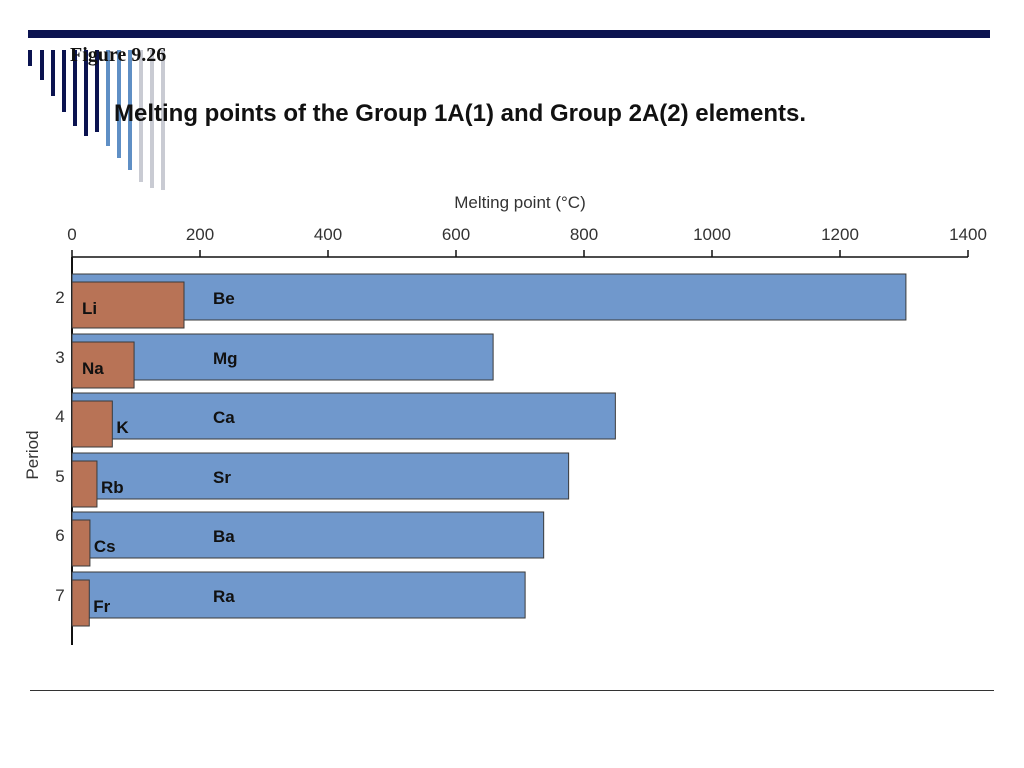  Describe the element at coordinates (512, 690) in the screenshot. I see `bottom-rule` at that location.